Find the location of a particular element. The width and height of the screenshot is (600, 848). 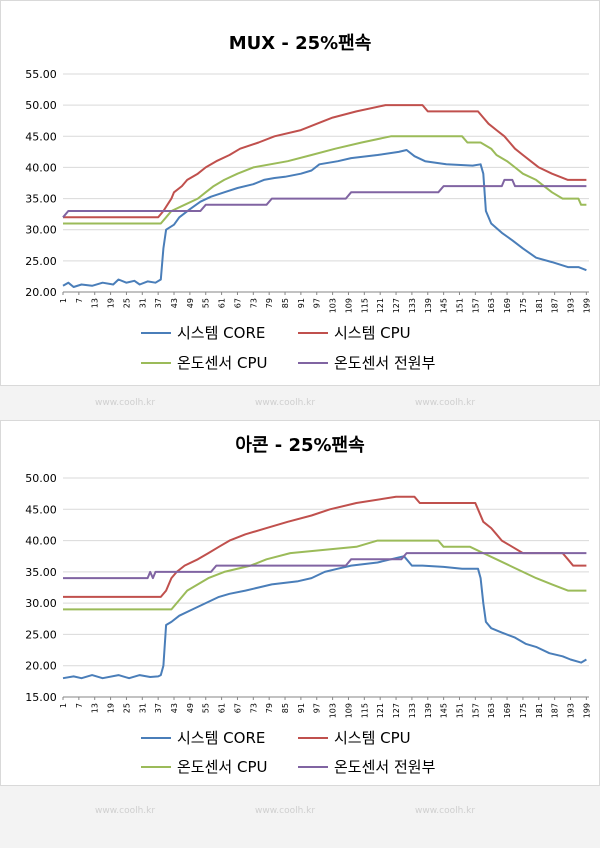

x-tick-label: 121 is located at coordinates (380, 305).